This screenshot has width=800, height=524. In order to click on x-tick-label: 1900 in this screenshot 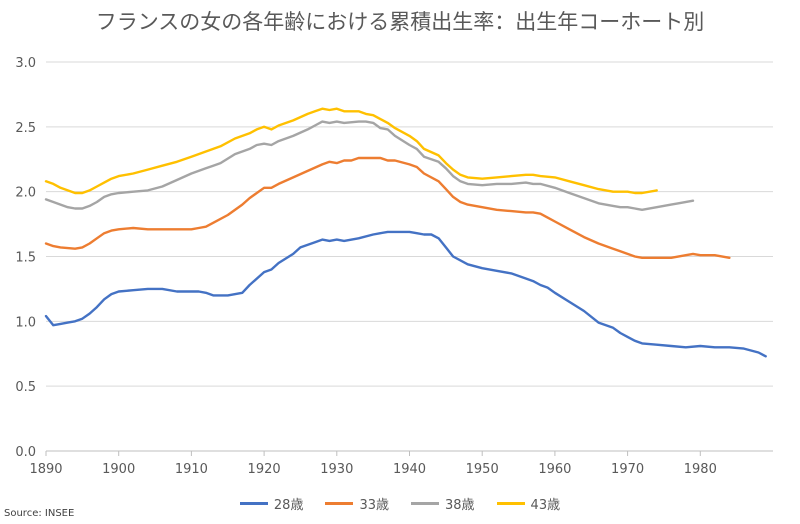, I will do `click(118, 469)`.